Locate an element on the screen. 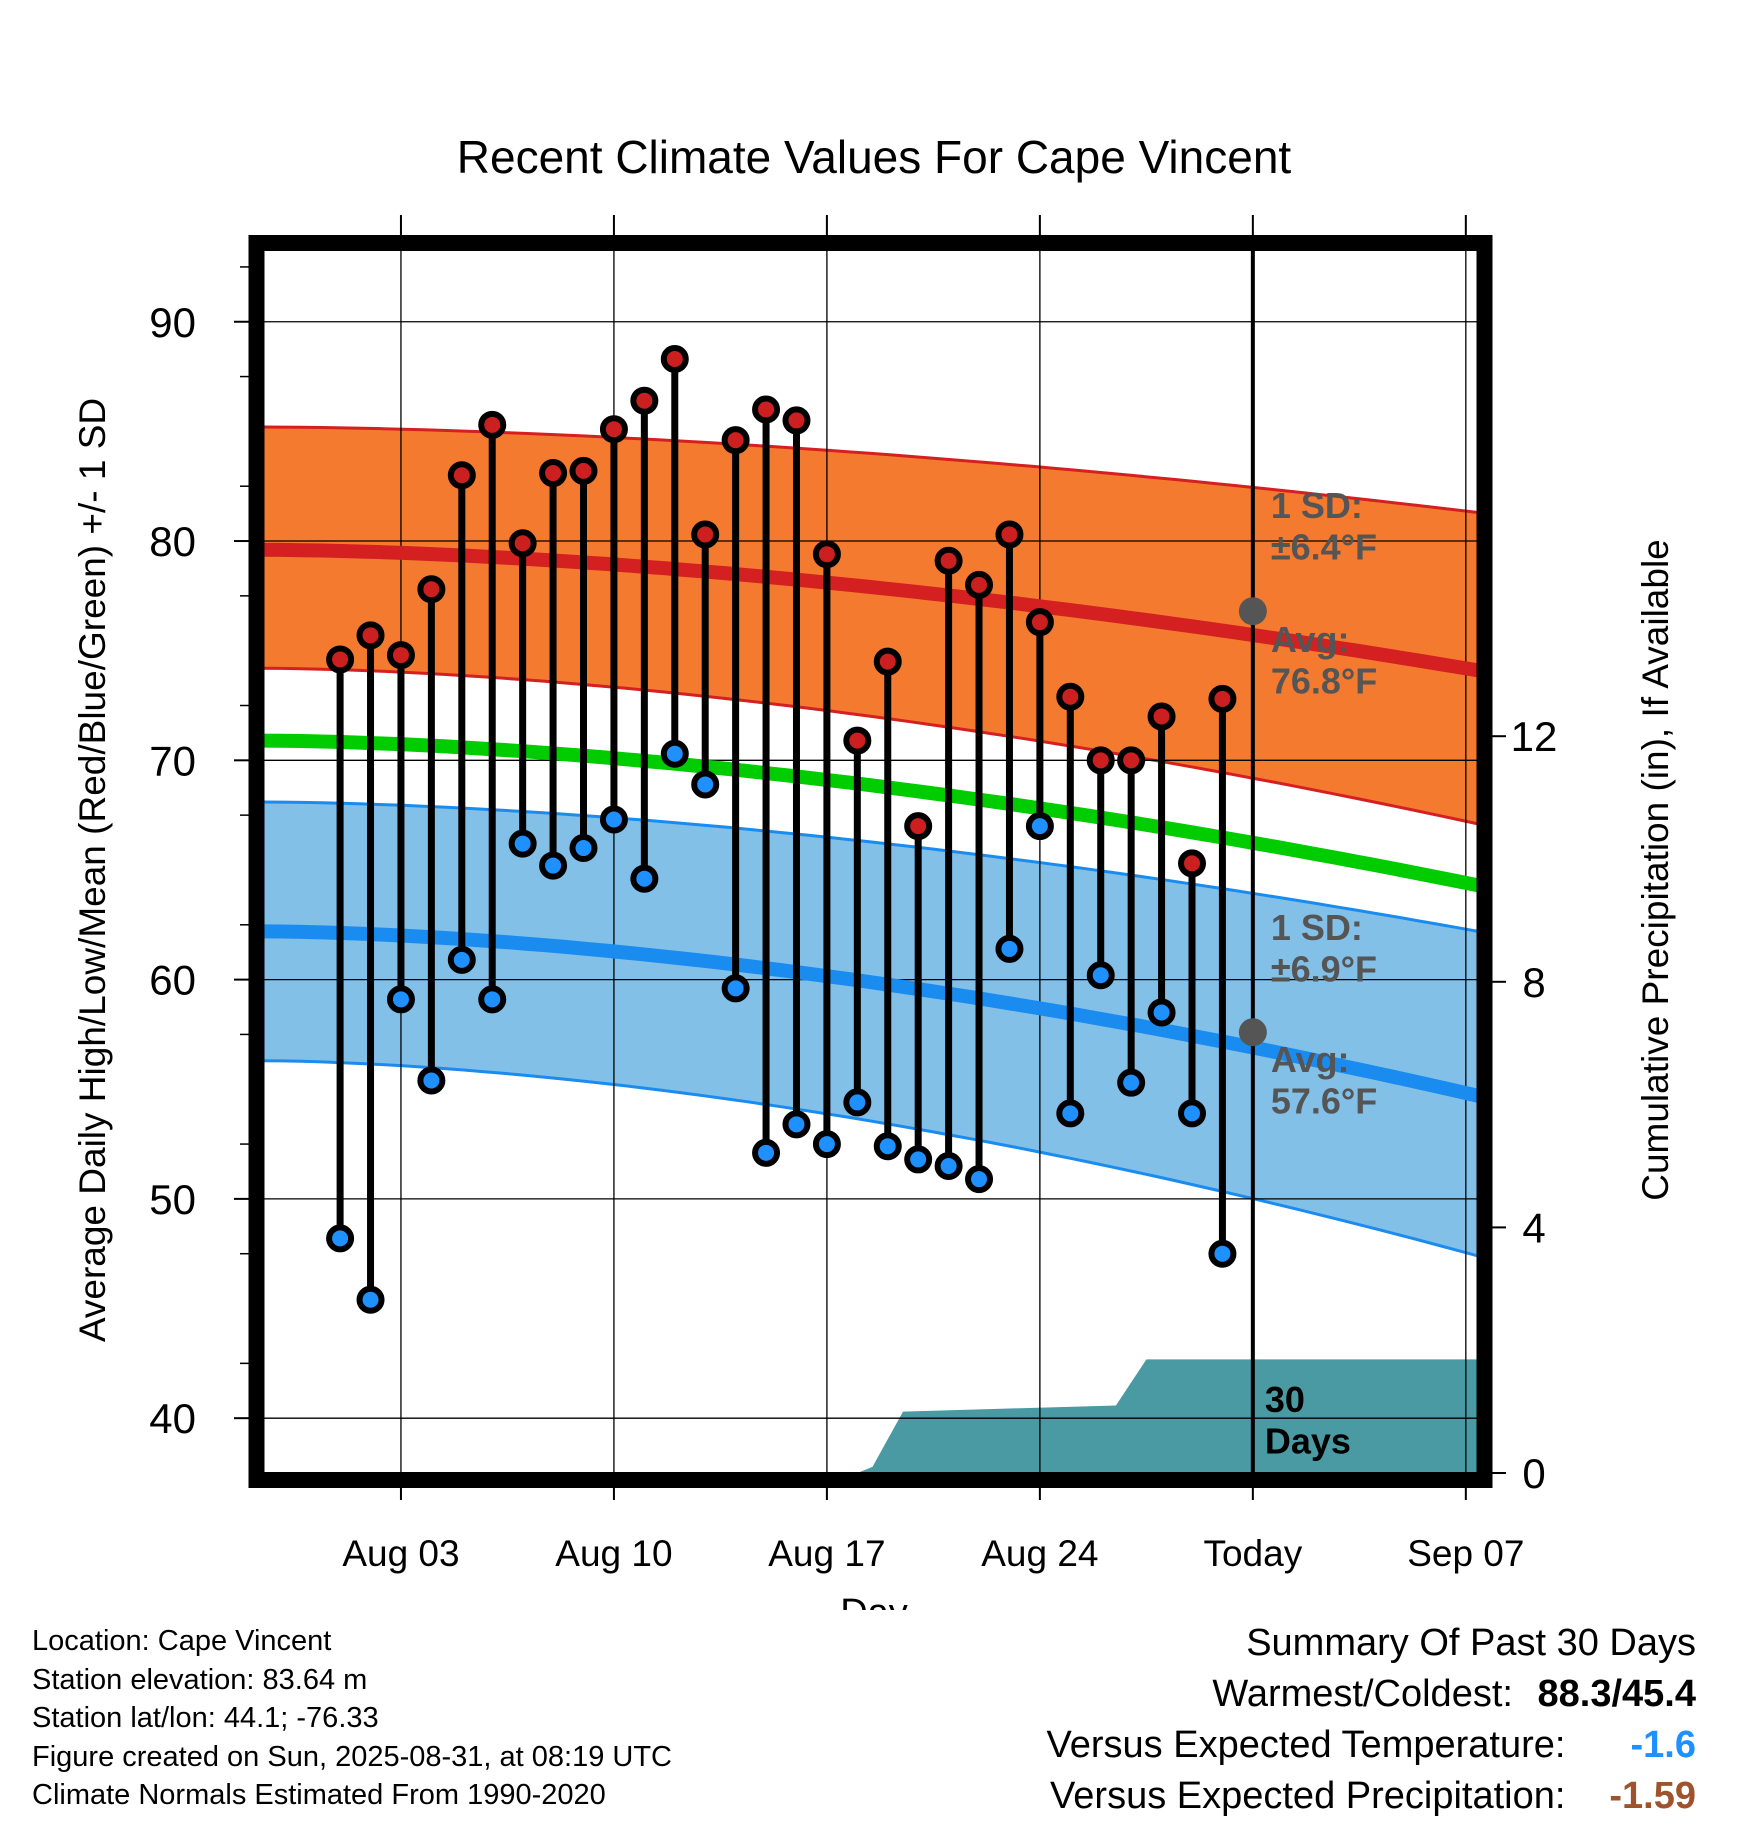  low-sd-annotation: 1 SD: ±6.9°F is located at coordinates (1324, 948).